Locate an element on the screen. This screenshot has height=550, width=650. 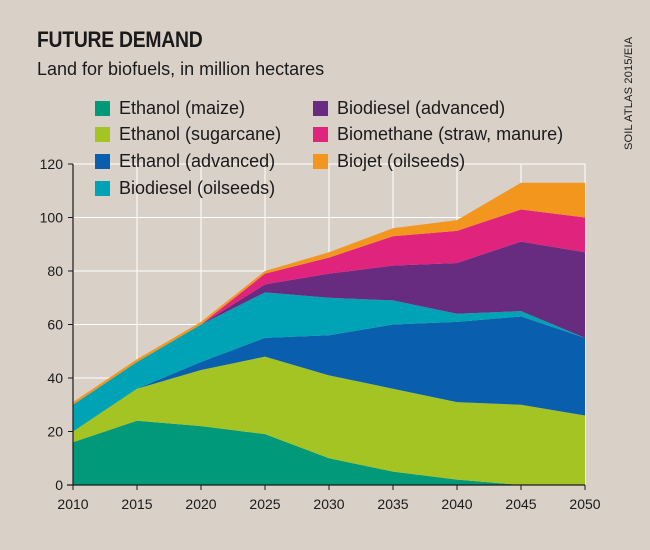
y-tick-label: 40 is located at coordinates (55, 378).